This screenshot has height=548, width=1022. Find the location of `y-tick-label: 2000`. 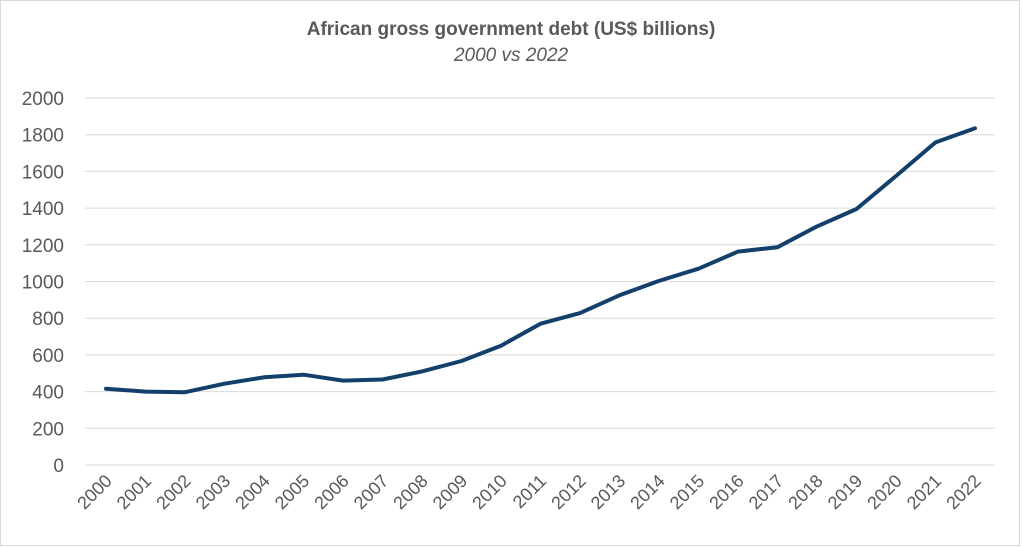

y-tick-label: 2000 is located at coordinates (43, 99).